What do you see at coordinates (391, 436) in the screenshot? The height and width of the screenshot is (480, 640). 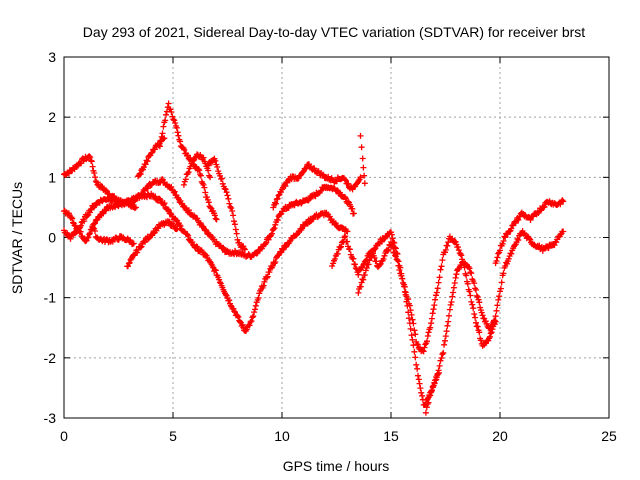 I see `x-tick-label: 15` at bounding box center [391, 436].